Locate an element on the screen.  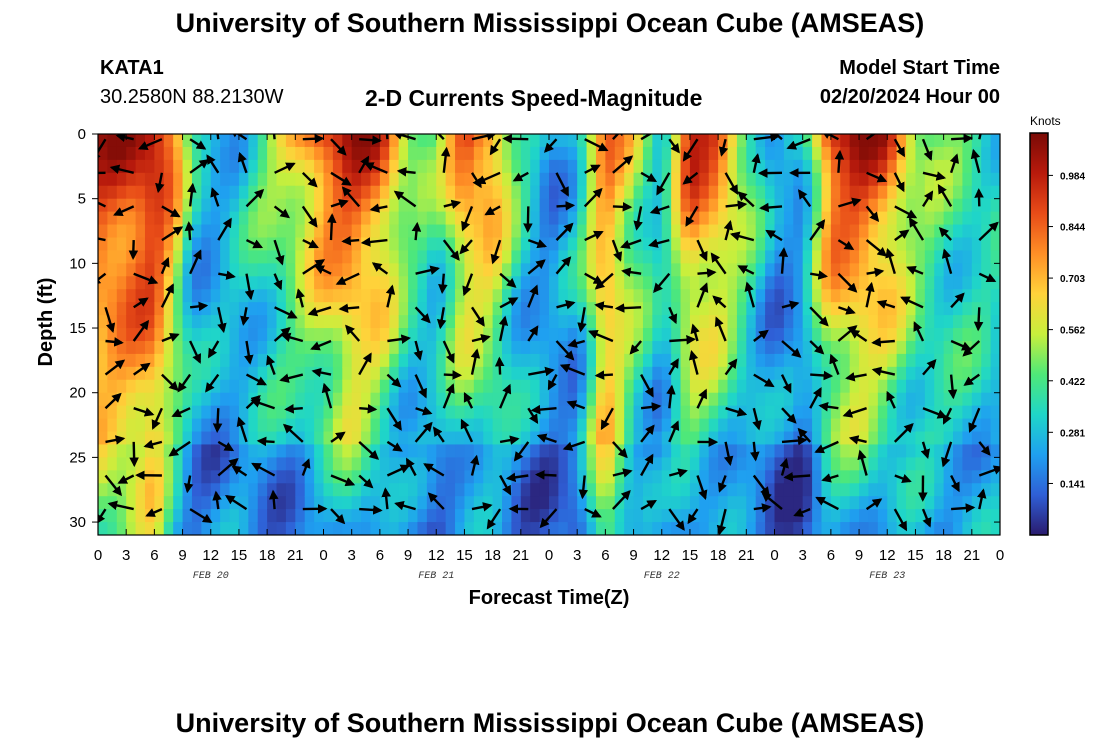
model-start-label: Model Start Time is located at coordinates (919, 68).